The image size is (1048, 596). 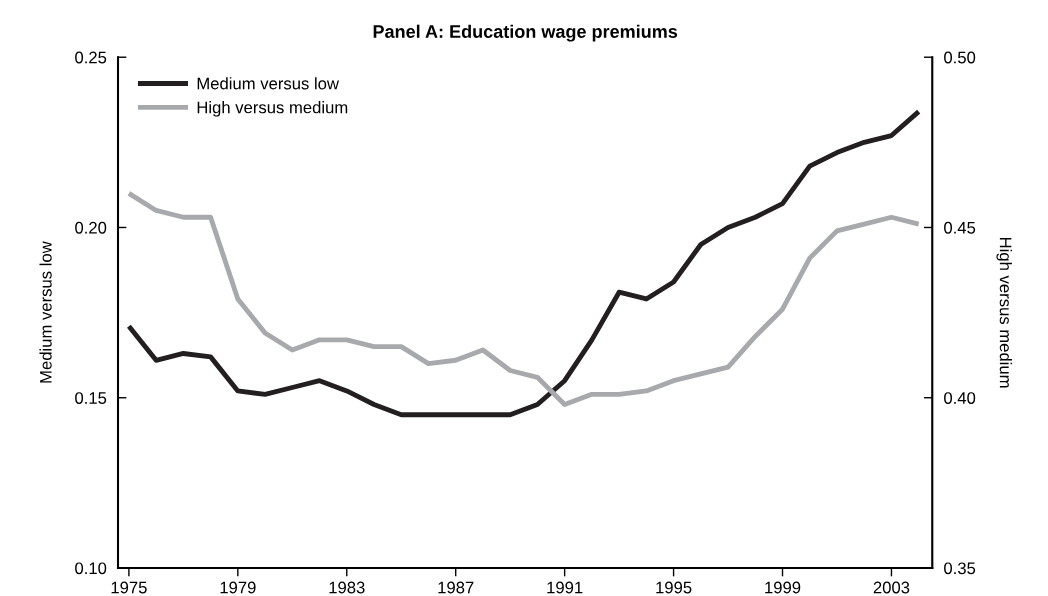 I want to click on y-axis-title: Medium versus low, so click(x=45, y=312).